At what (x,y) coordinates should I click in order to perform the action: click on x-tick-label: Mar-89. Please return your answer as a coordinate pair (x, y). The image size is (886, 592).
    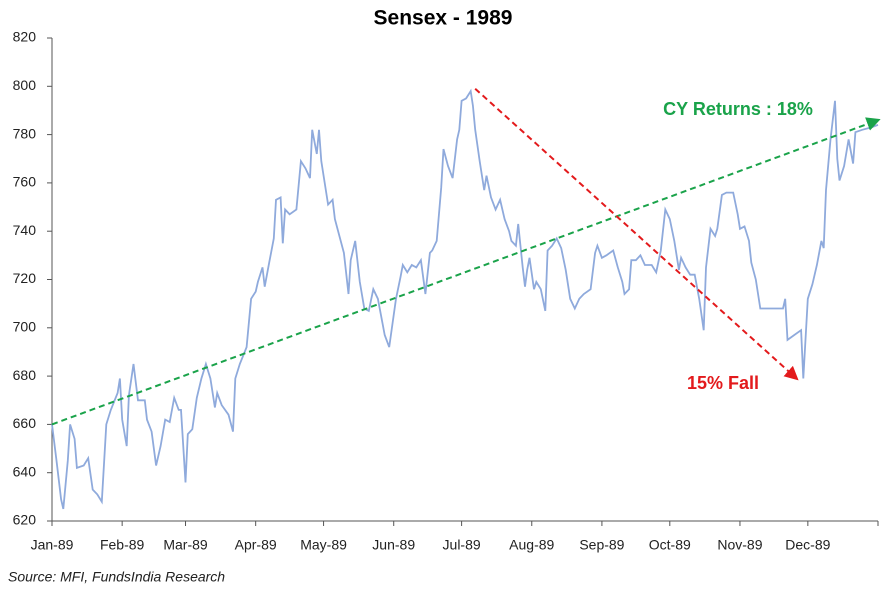
    Looking at the image, I should click on (185, 545).